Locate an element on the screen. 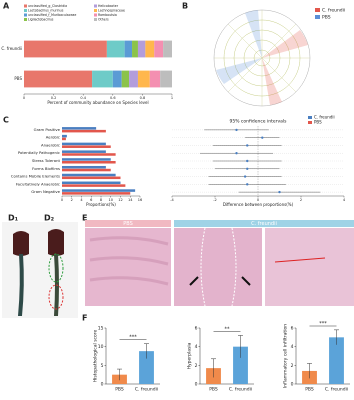 The width and height of the screenshot is (354, 400). y-tick-label: 15 is located at coordinates (101, 329).